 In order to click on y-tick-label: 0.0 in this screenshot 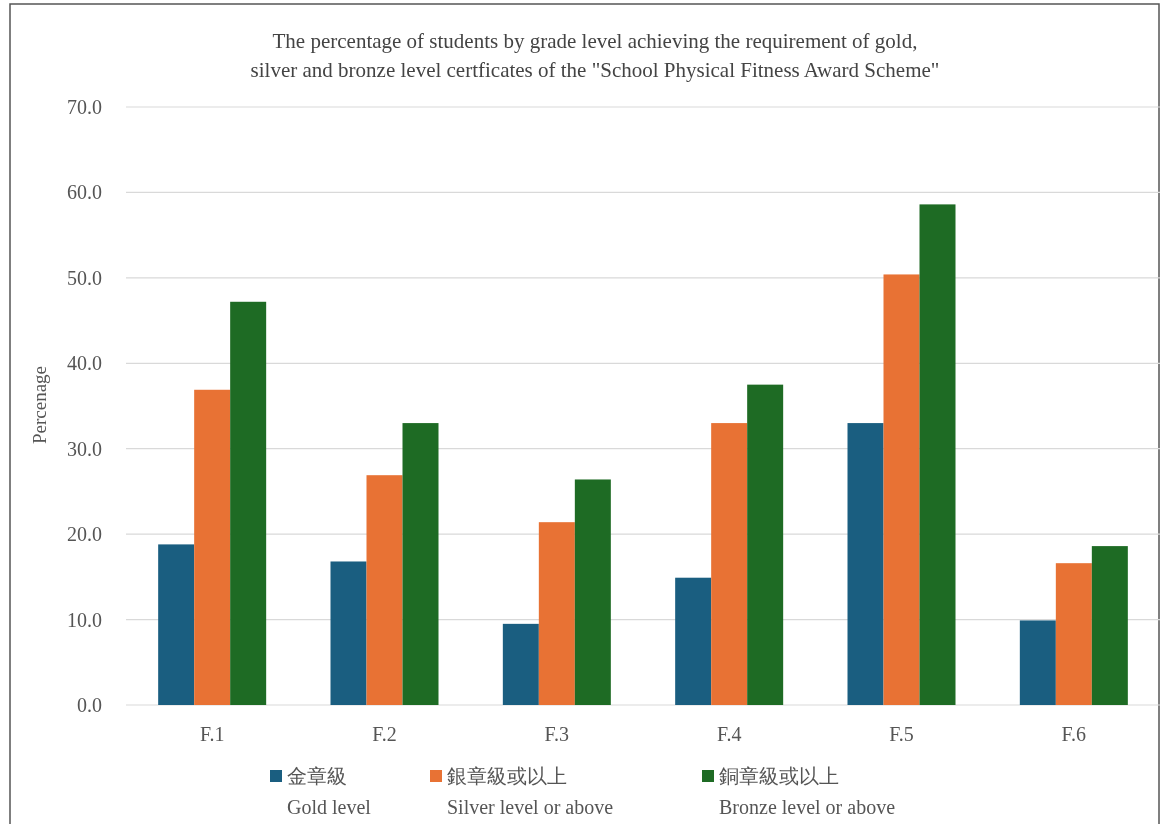, I will do `click(89, 705)`.